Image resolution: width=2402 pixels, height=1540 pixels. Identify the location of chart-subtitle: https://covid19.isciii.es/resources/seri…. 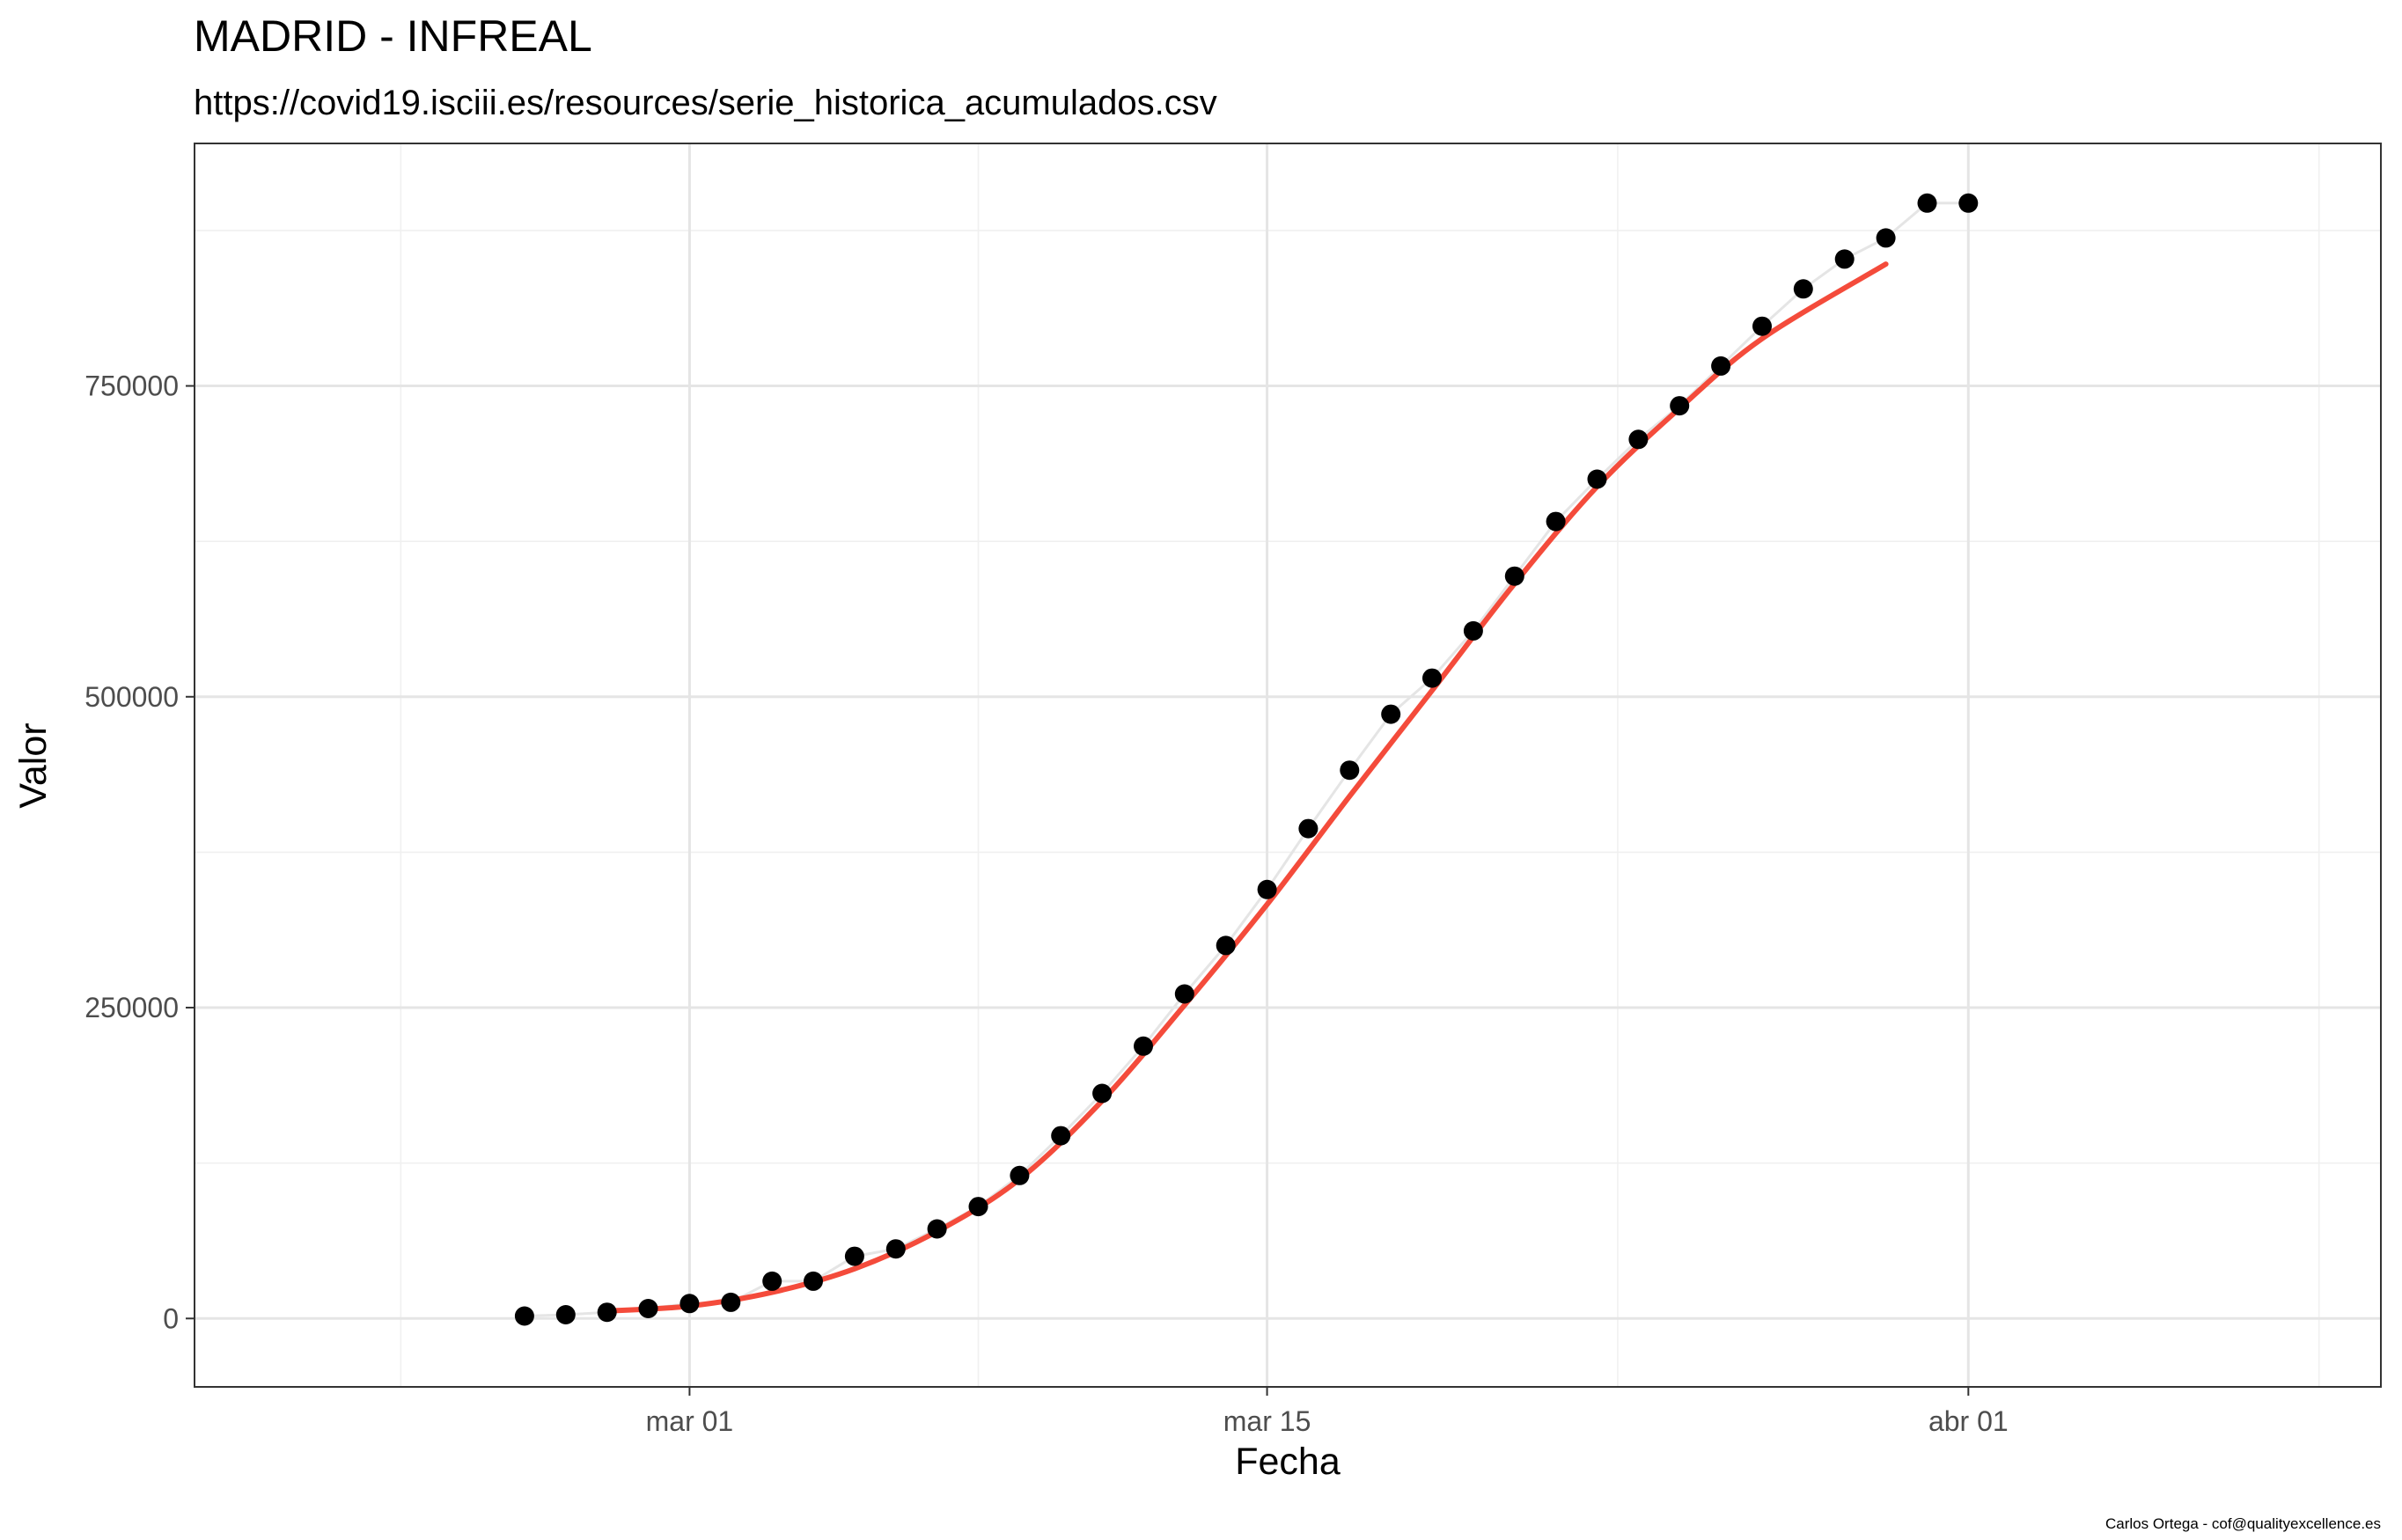
(705, 103).